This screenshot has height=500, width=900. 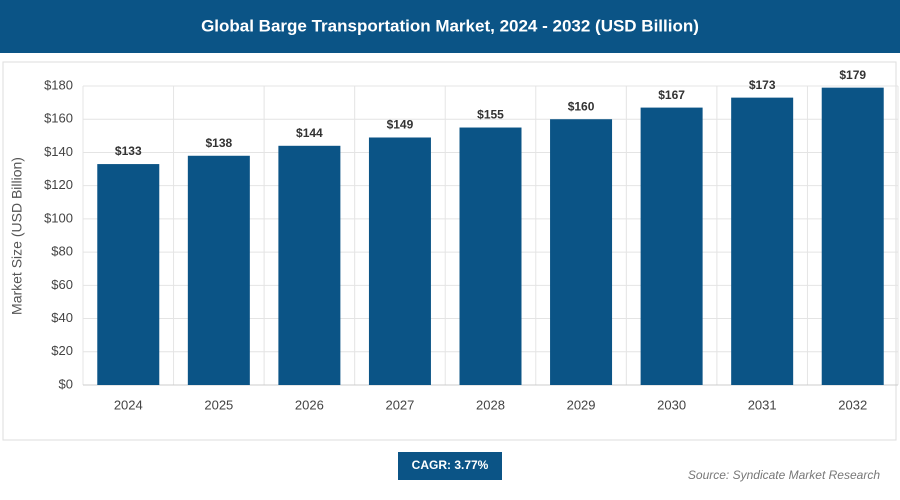 What do you see at coordinates (400, 125) in the screenshot?
I see `data-label: $149` at bounding box center [400, 125].